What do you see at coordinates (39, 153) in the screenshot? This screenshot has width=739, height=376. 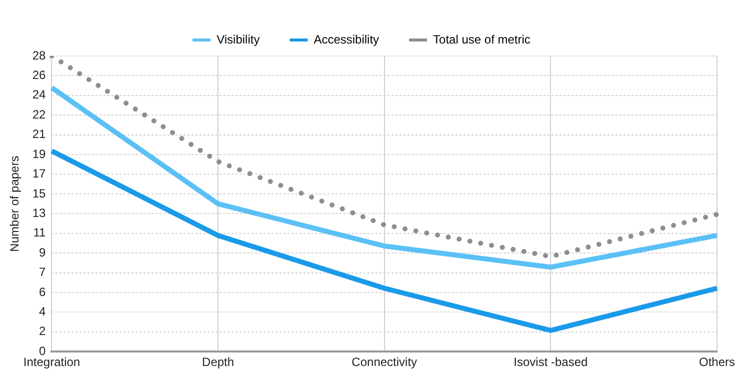 I see `y-tick-label: 19` at bounding box center [39, 153].